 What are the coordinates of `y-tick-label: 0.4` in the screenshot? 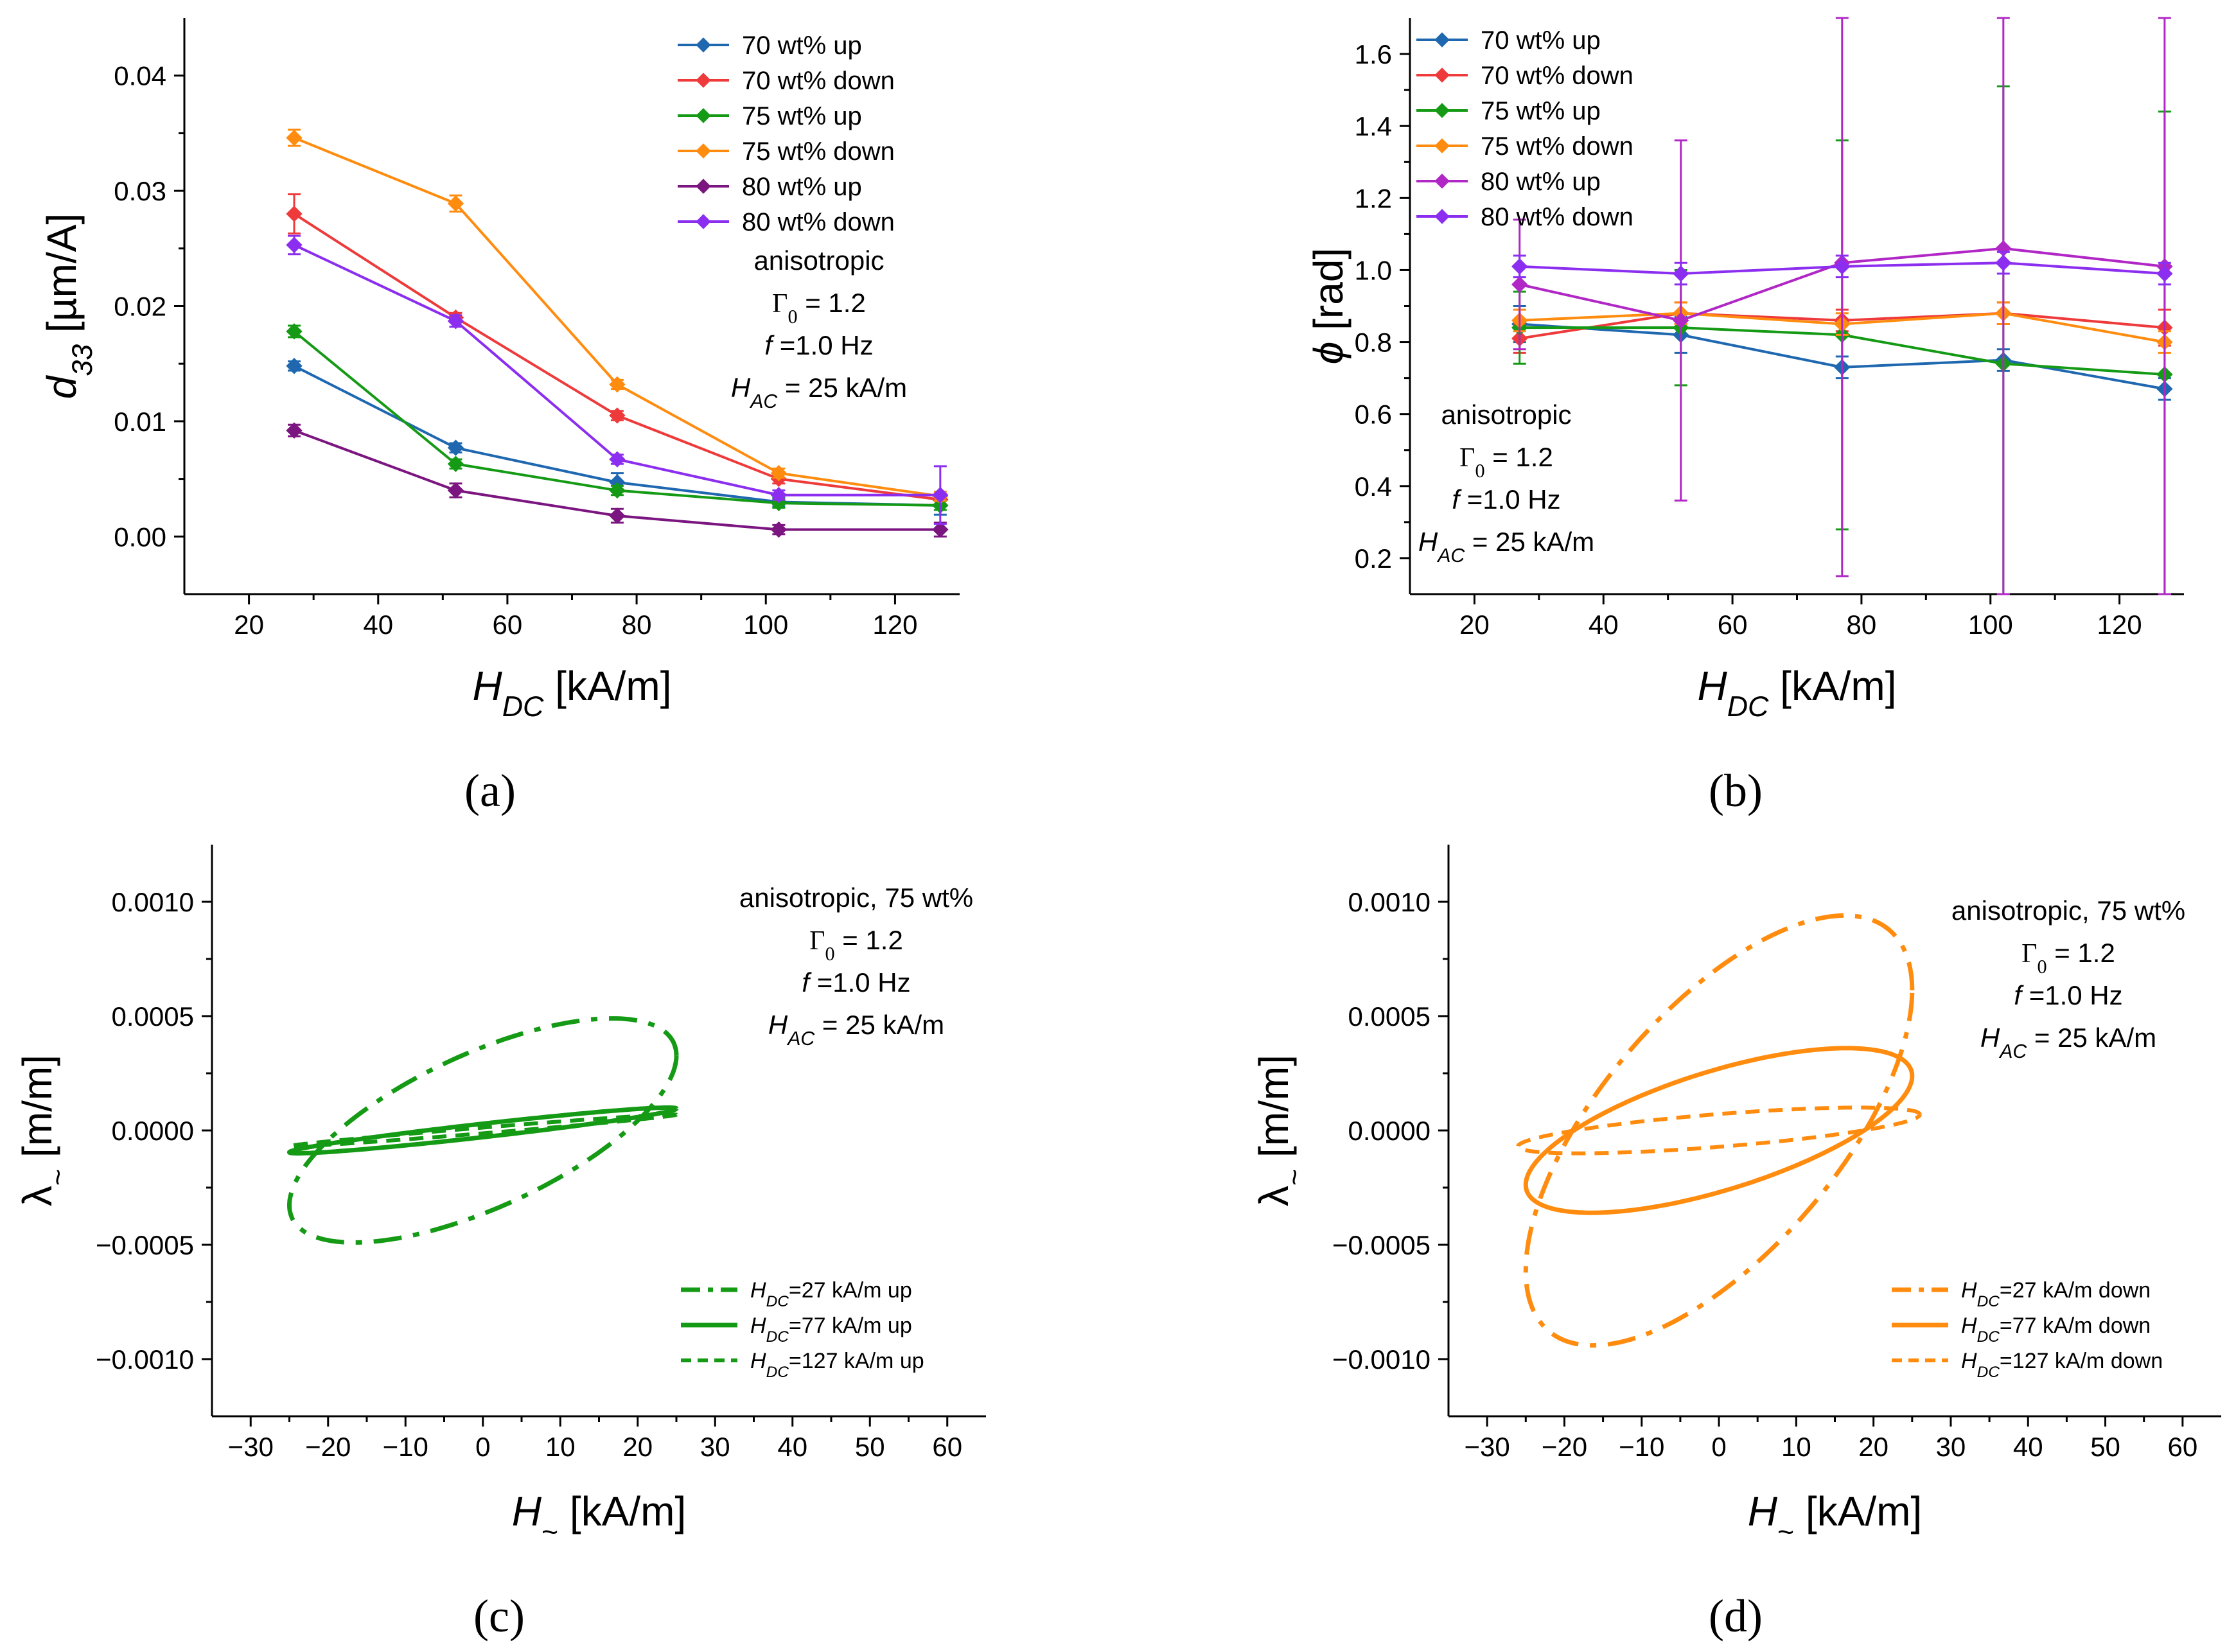 It's located at (1374, 486).